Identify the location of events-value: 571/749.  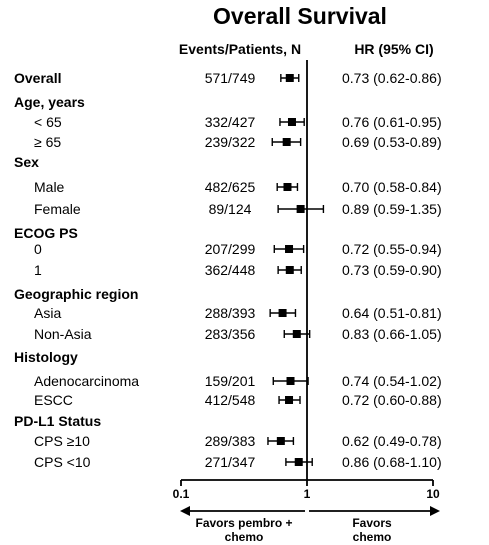
(230, 78).